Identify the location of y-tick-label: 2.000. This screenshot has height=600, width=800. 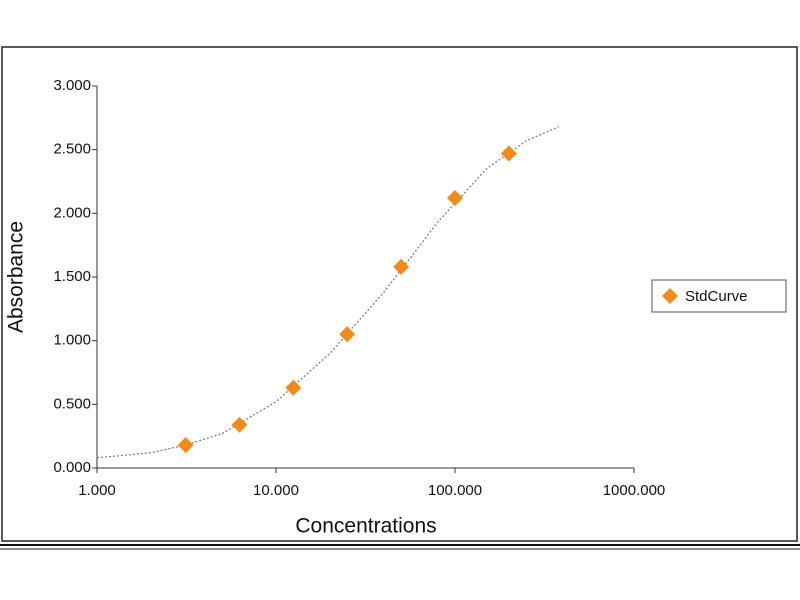
(72, 212).